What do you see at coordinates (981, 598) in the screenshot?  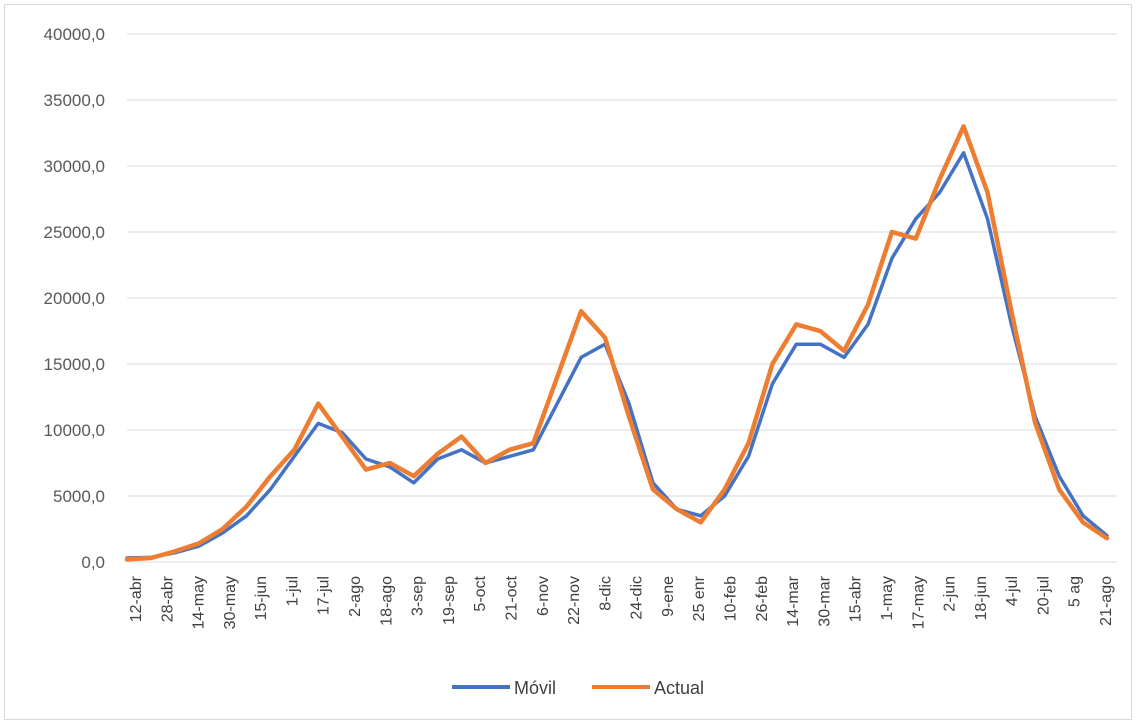 I see `x-tick-label: 18-jun` at bounding box center [981, 598].